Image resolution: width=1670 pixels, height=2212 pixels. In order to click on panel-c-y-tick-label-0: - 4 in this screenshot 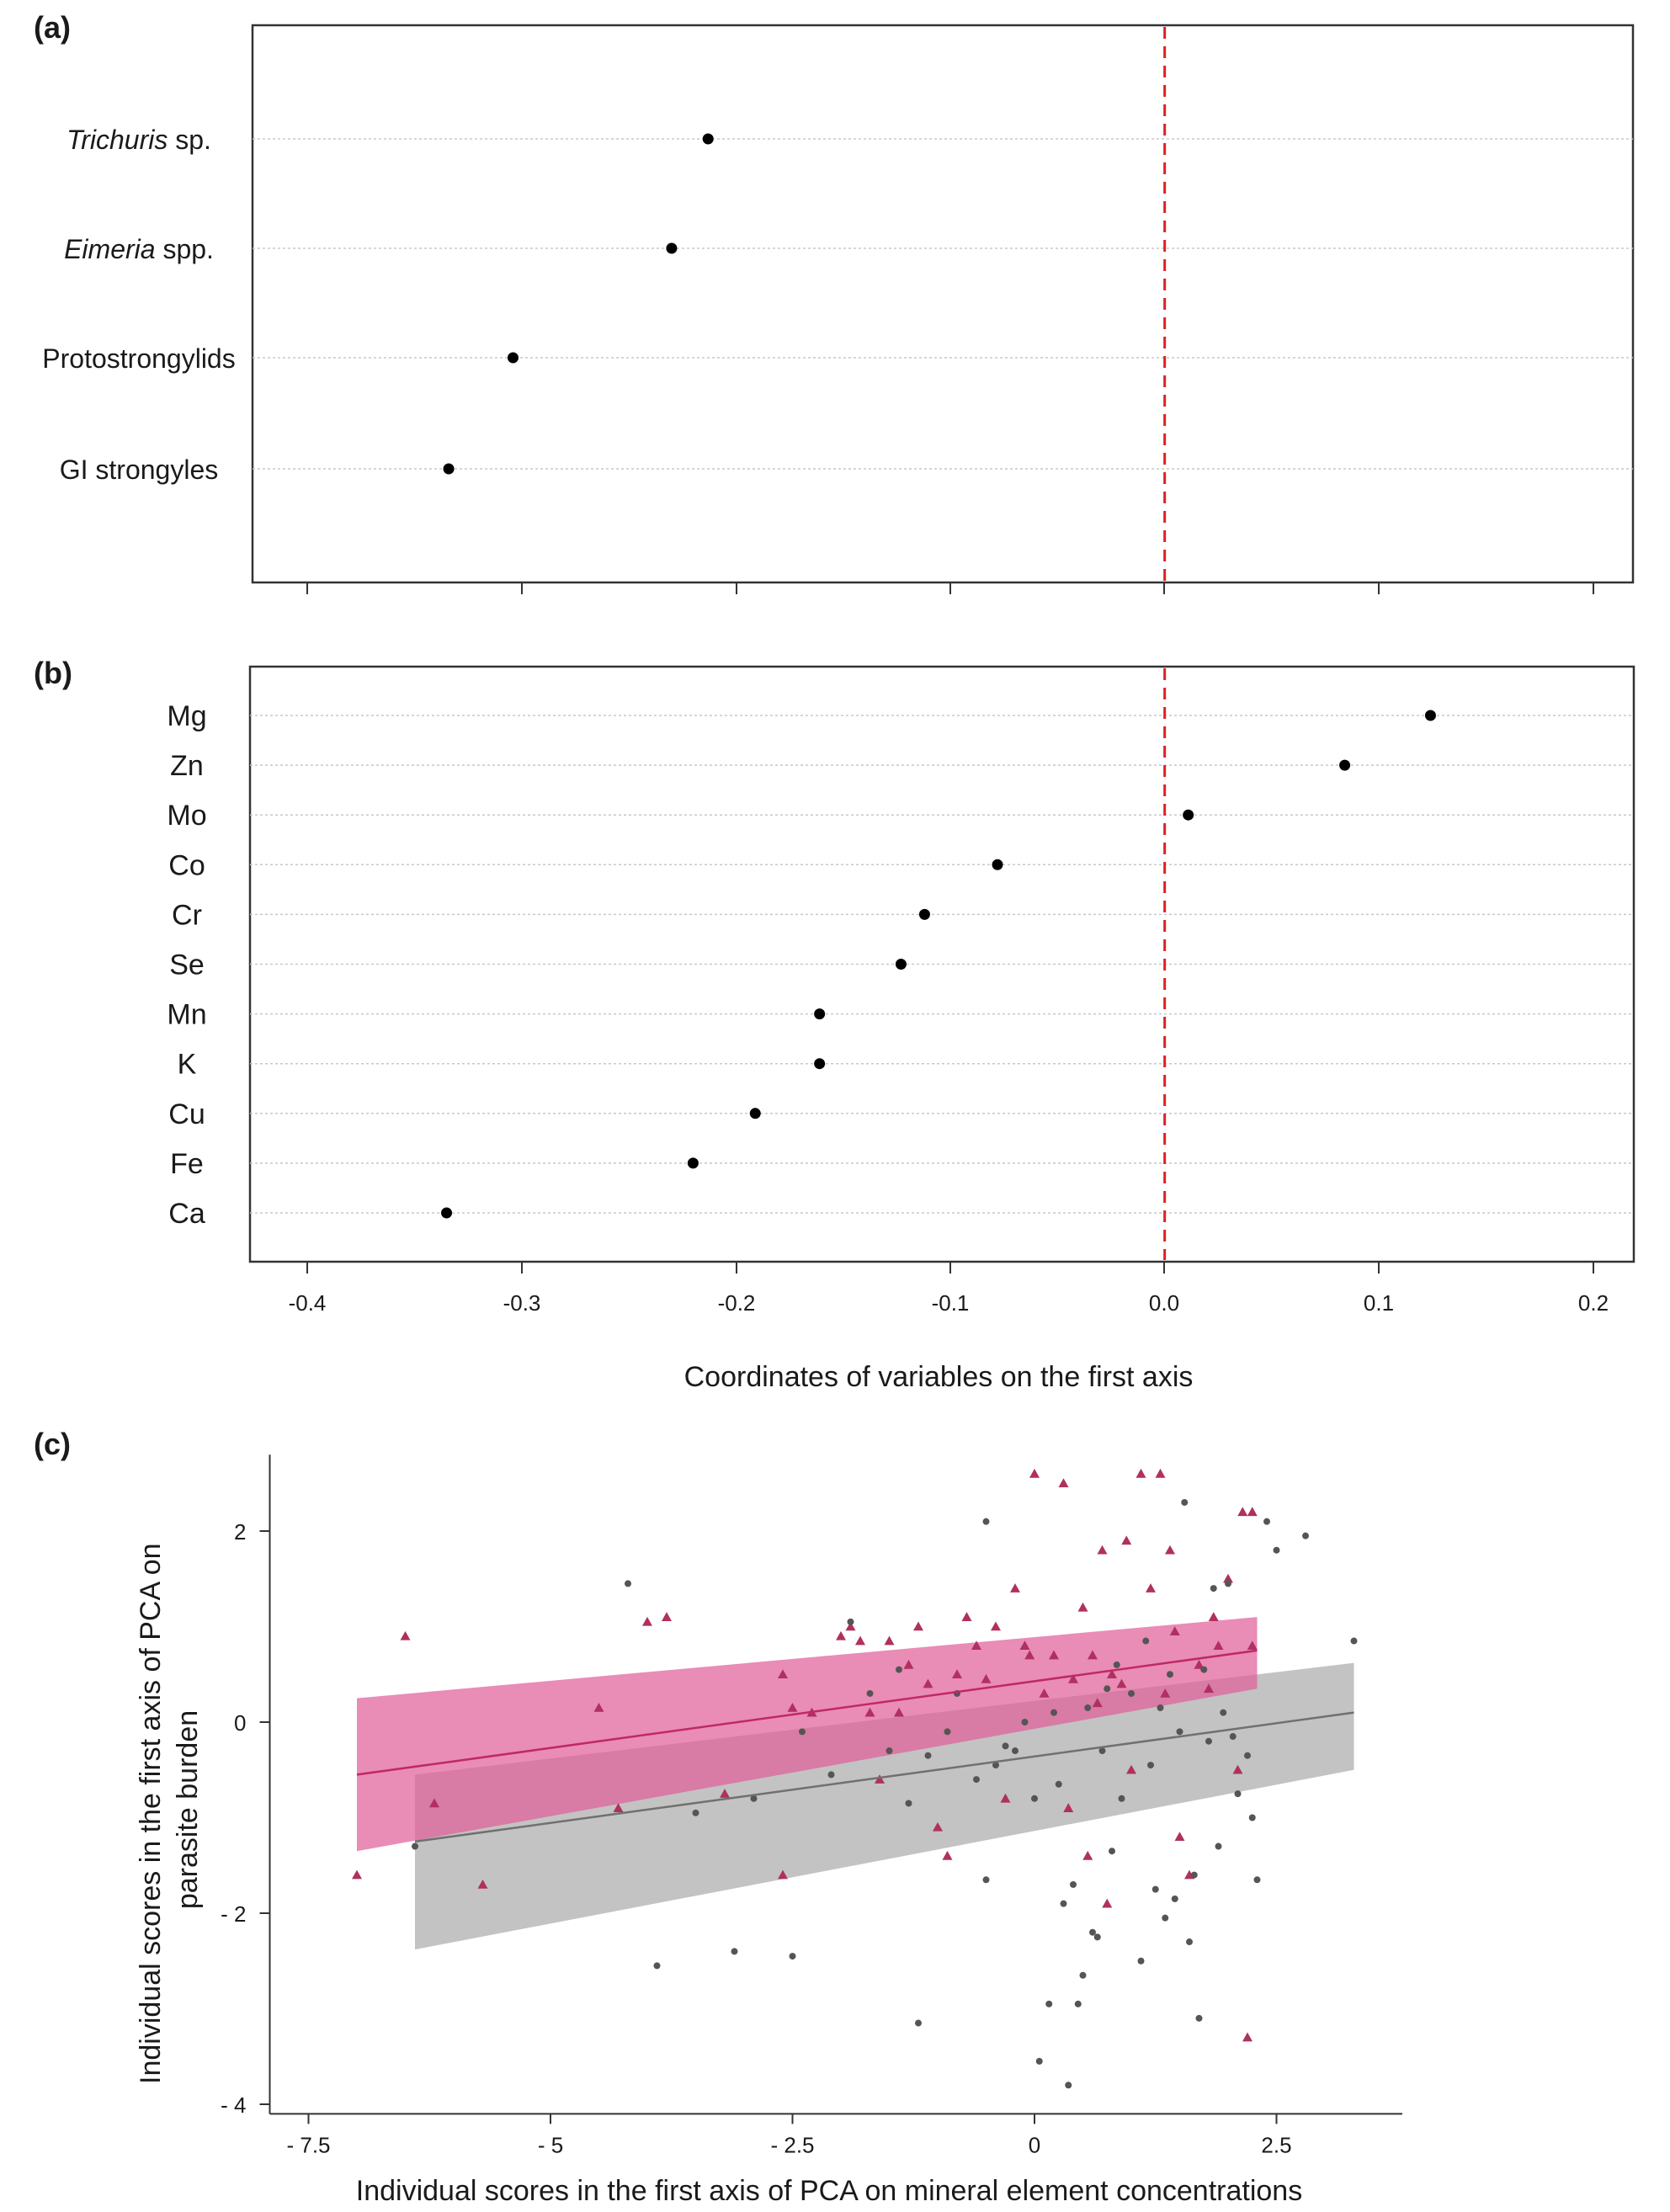, I will do `click(233, 2105)`.